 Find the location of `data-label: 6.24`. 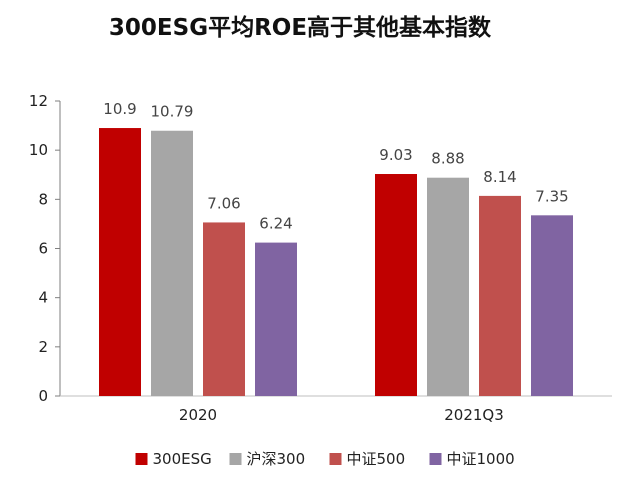

data-label: 6.24 is located at coordinates (275, 224).